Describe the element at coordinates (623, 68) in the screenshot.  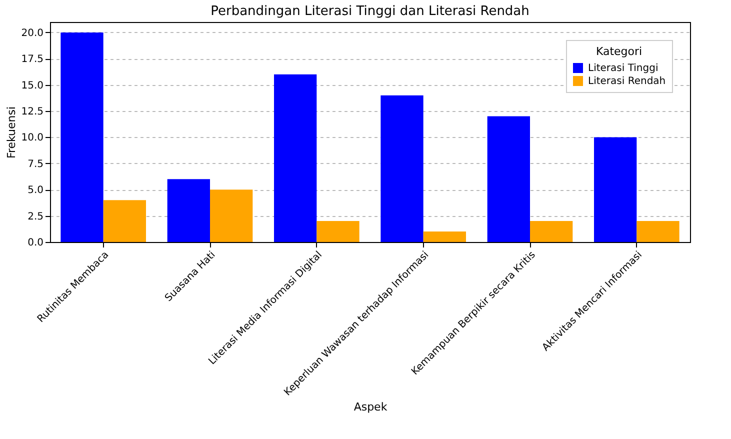
I see `legend-label: Literasi Tinggi` at that location.